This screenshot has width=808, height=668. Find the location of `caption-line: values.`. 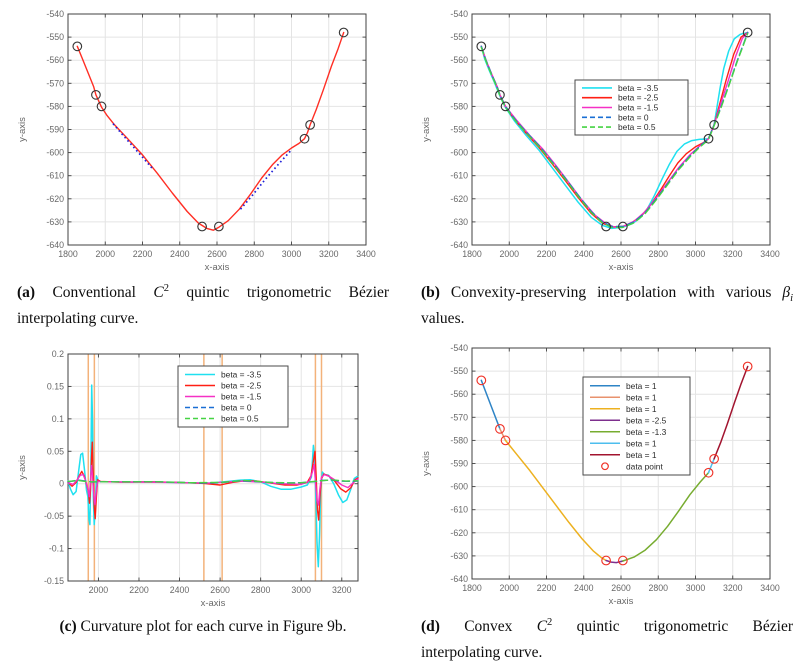

caption-line: values. is located at coordinates (443, 318).